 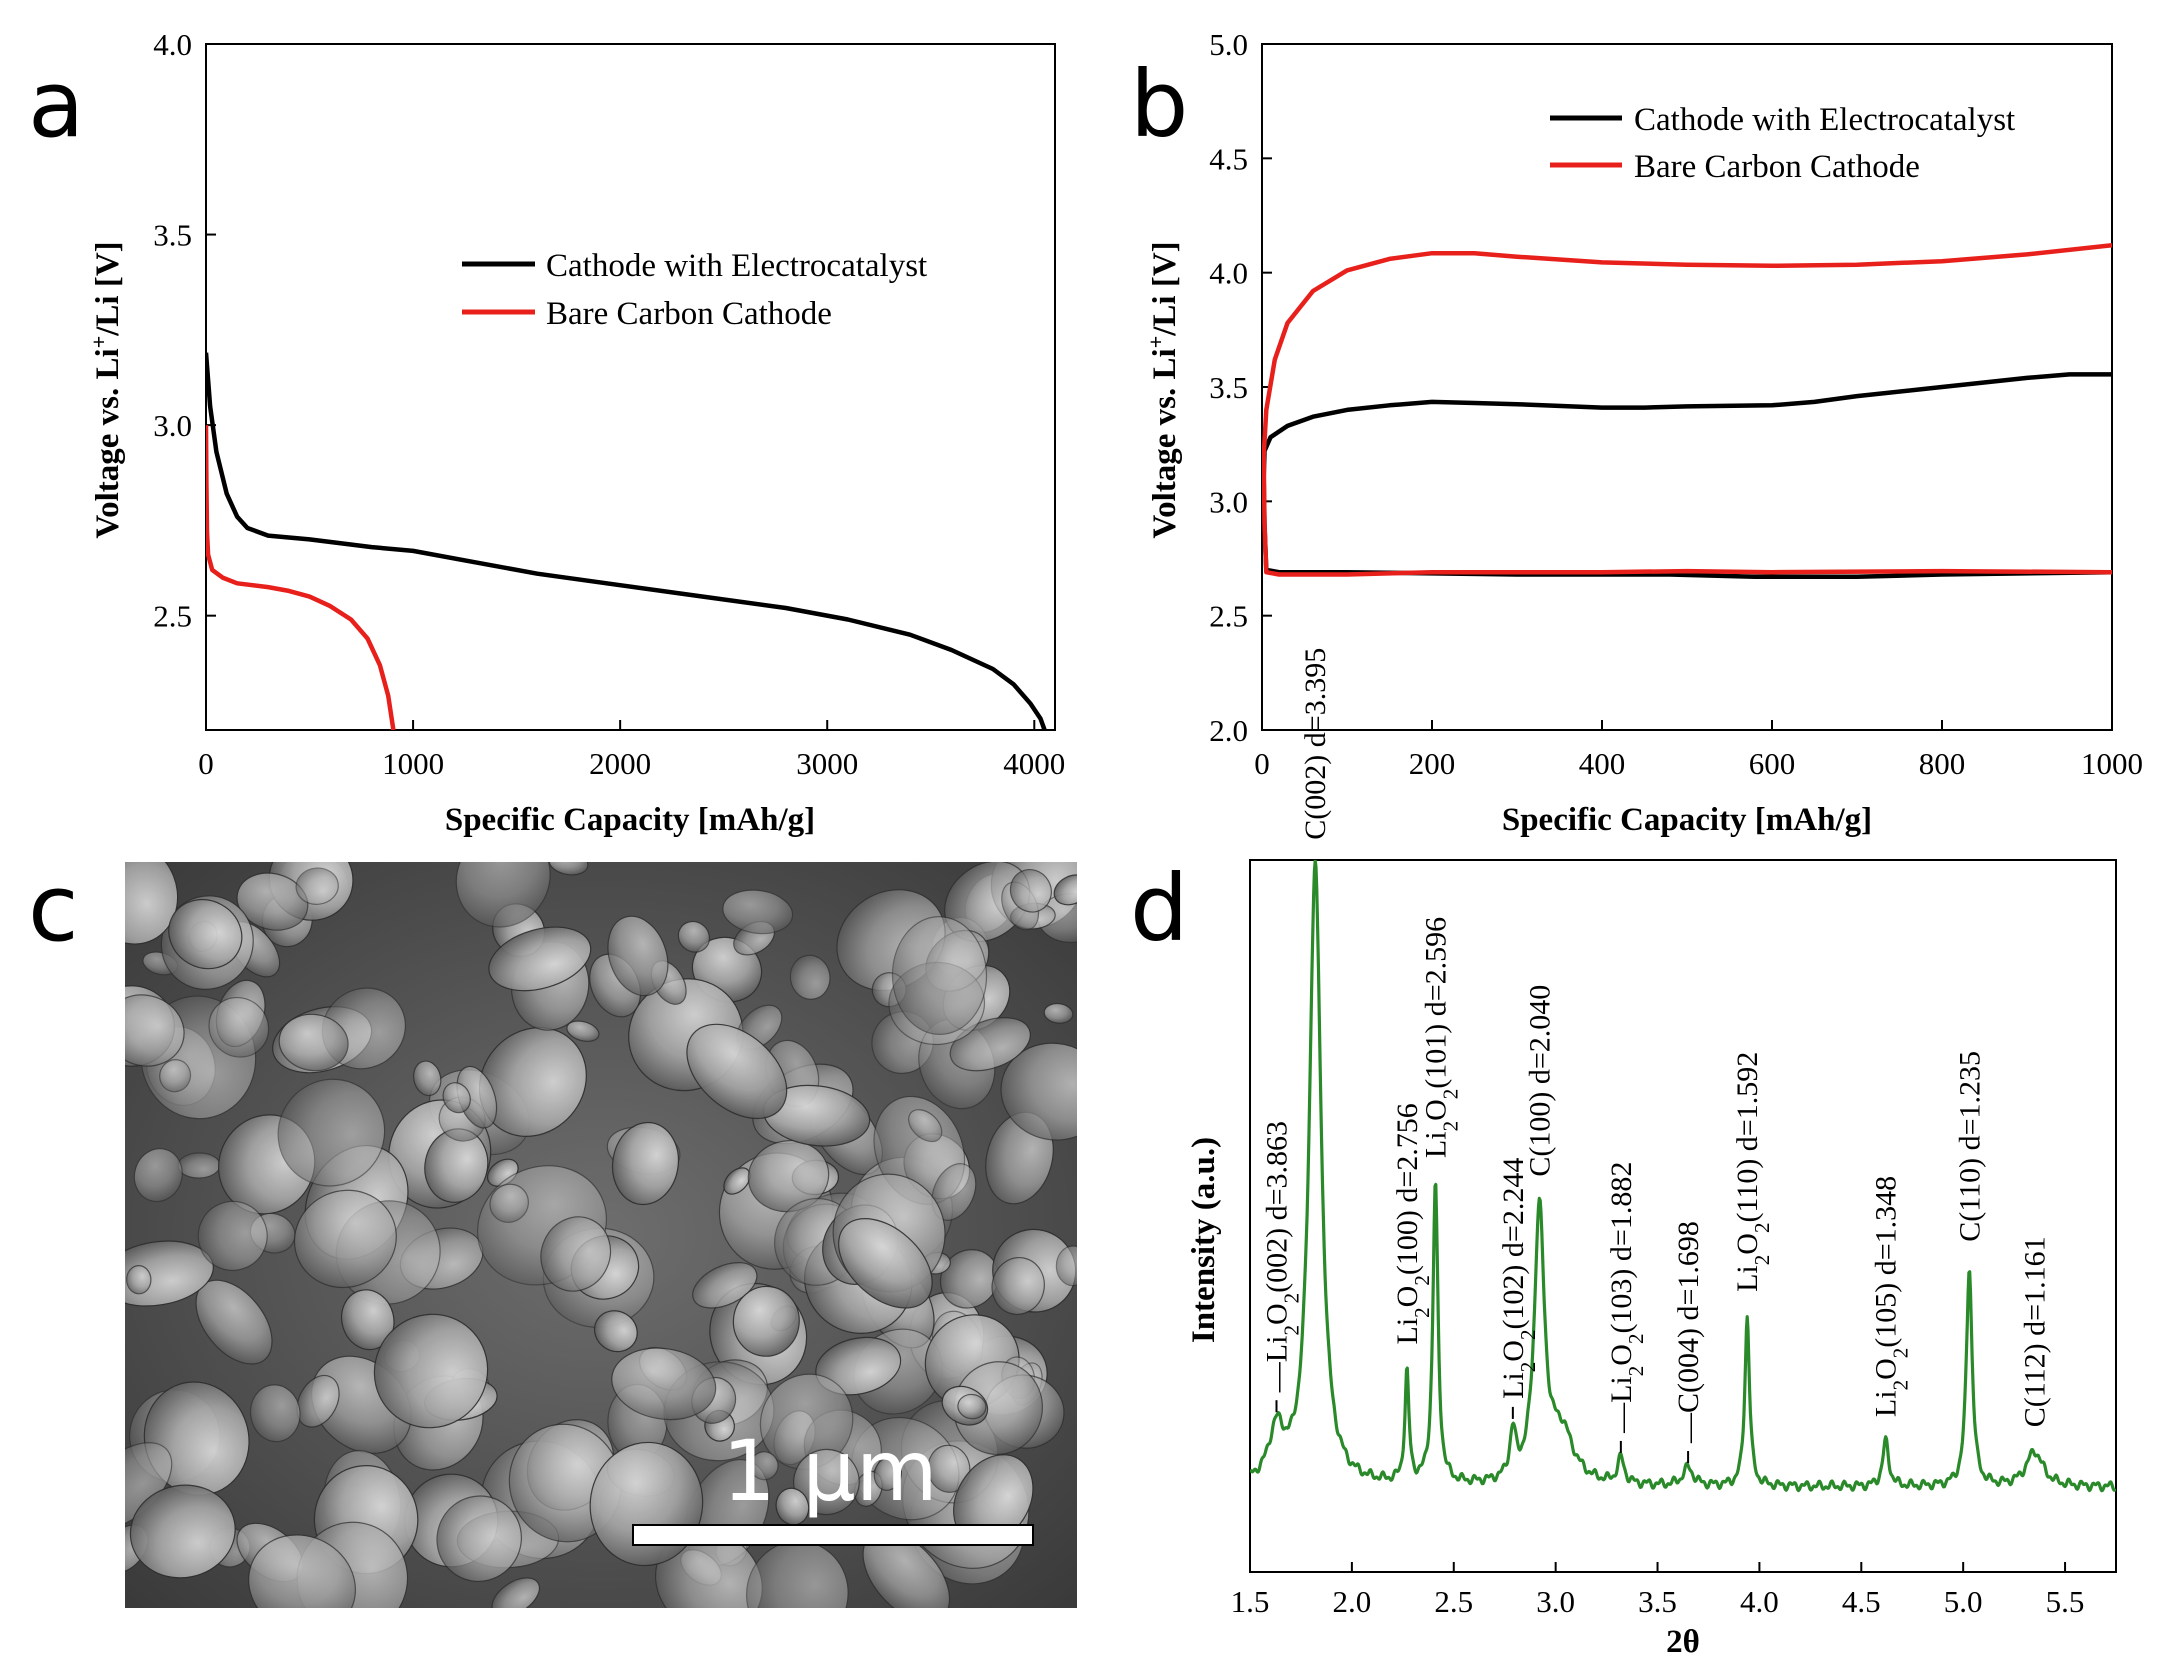 What do you see at coordinates (1688, 1332) in the screenshot?
I see `peak-label: —C(004) d=1.698` at bounding box center [1688, 1332].